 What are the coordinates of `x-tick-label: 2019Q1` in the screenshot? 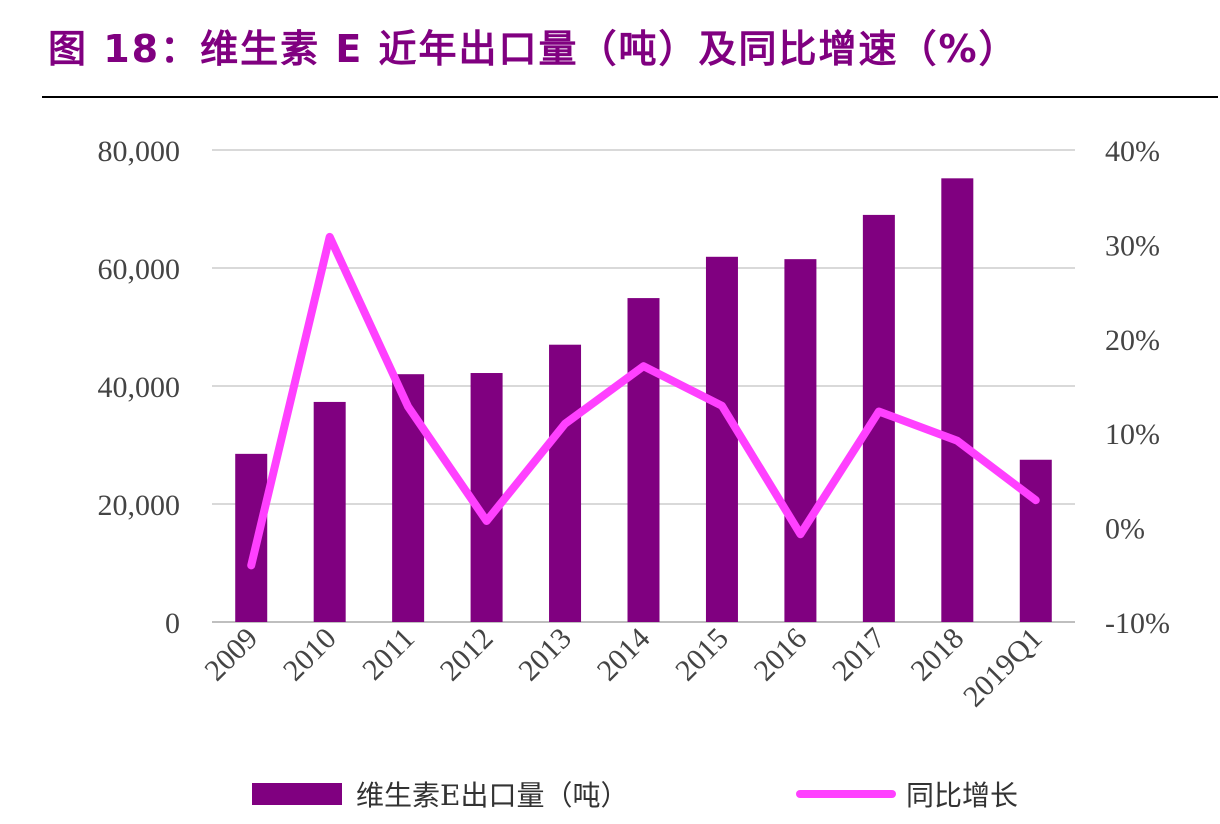 It's located at (1003, 668).